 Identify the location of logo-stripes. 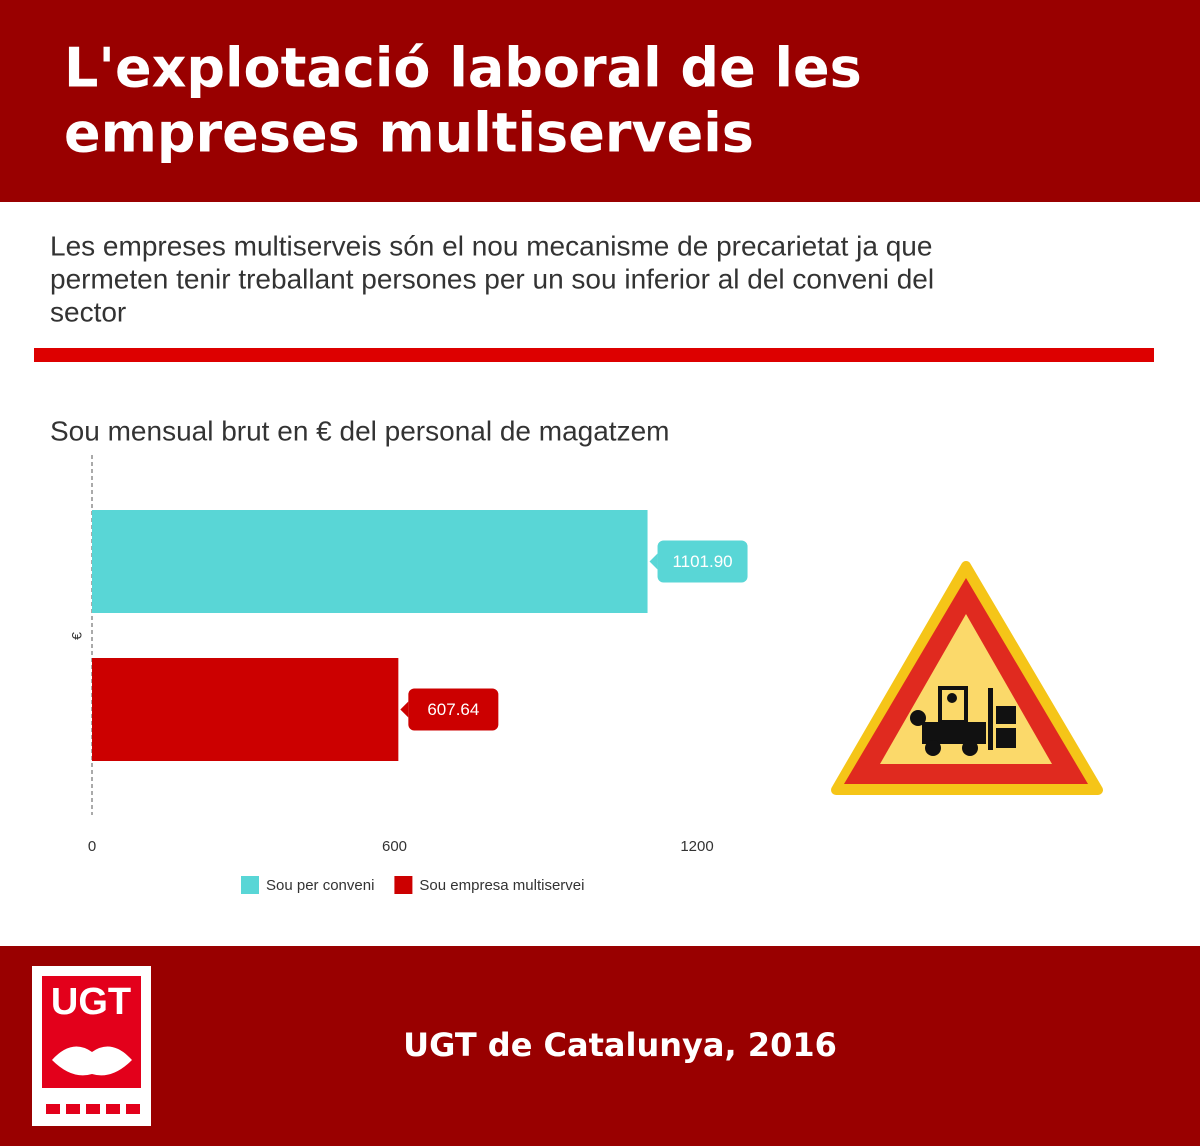
(93, 1109).